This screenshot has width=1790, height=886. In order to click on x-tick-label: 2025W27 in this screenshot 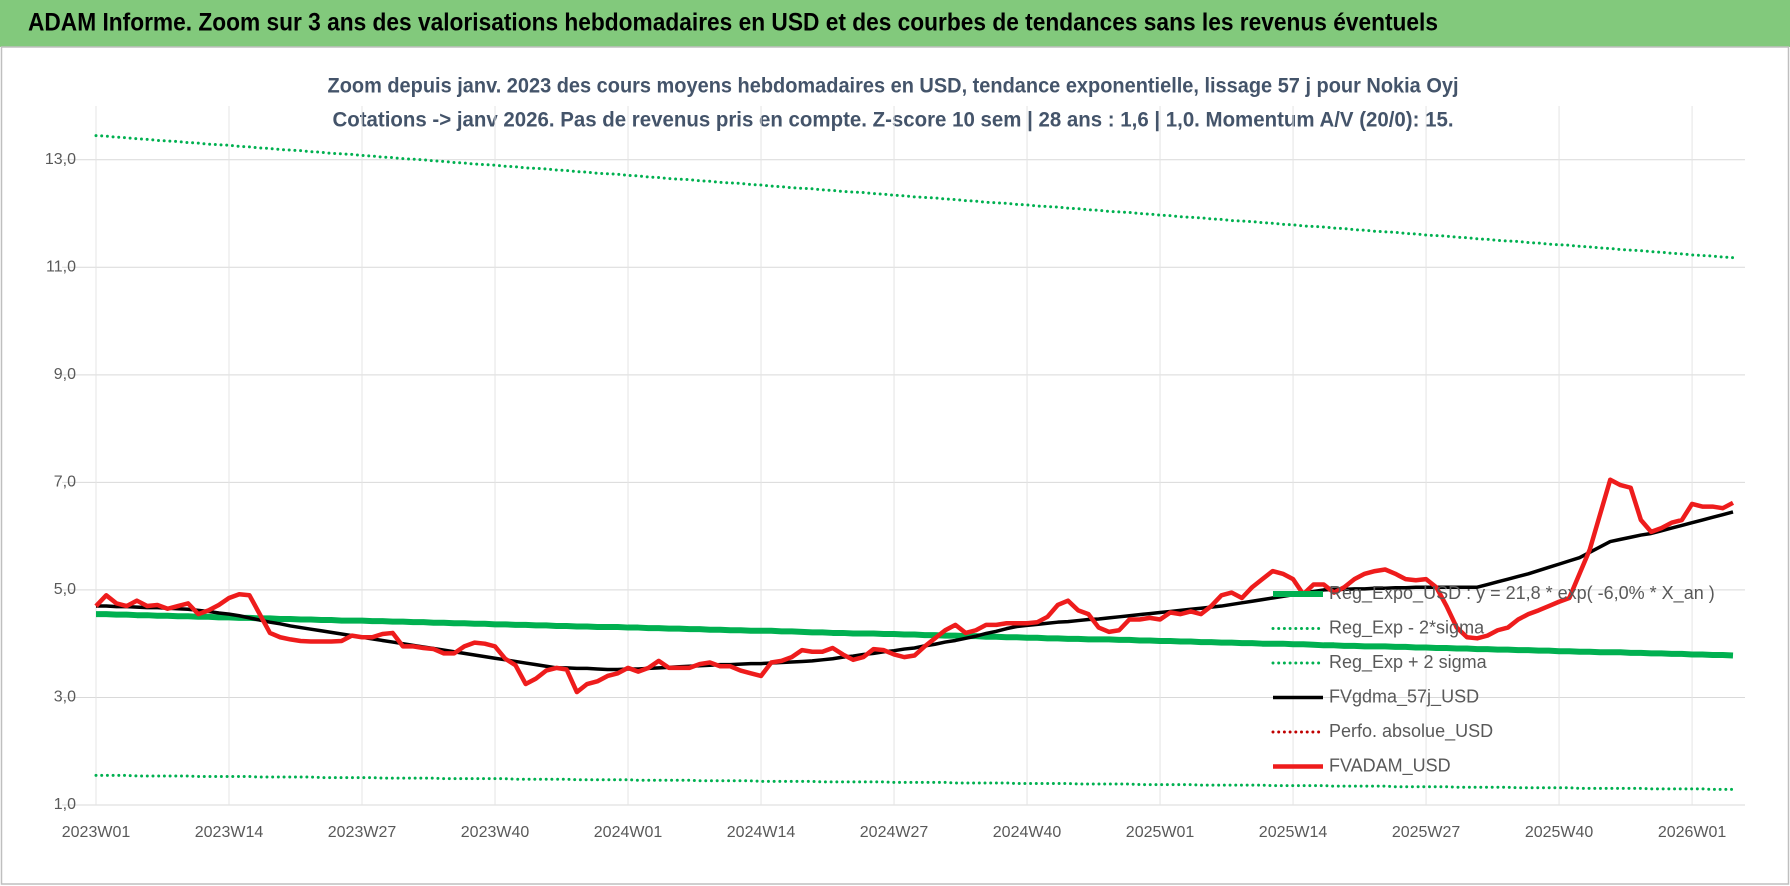, I will do `click(1426, 832)`.